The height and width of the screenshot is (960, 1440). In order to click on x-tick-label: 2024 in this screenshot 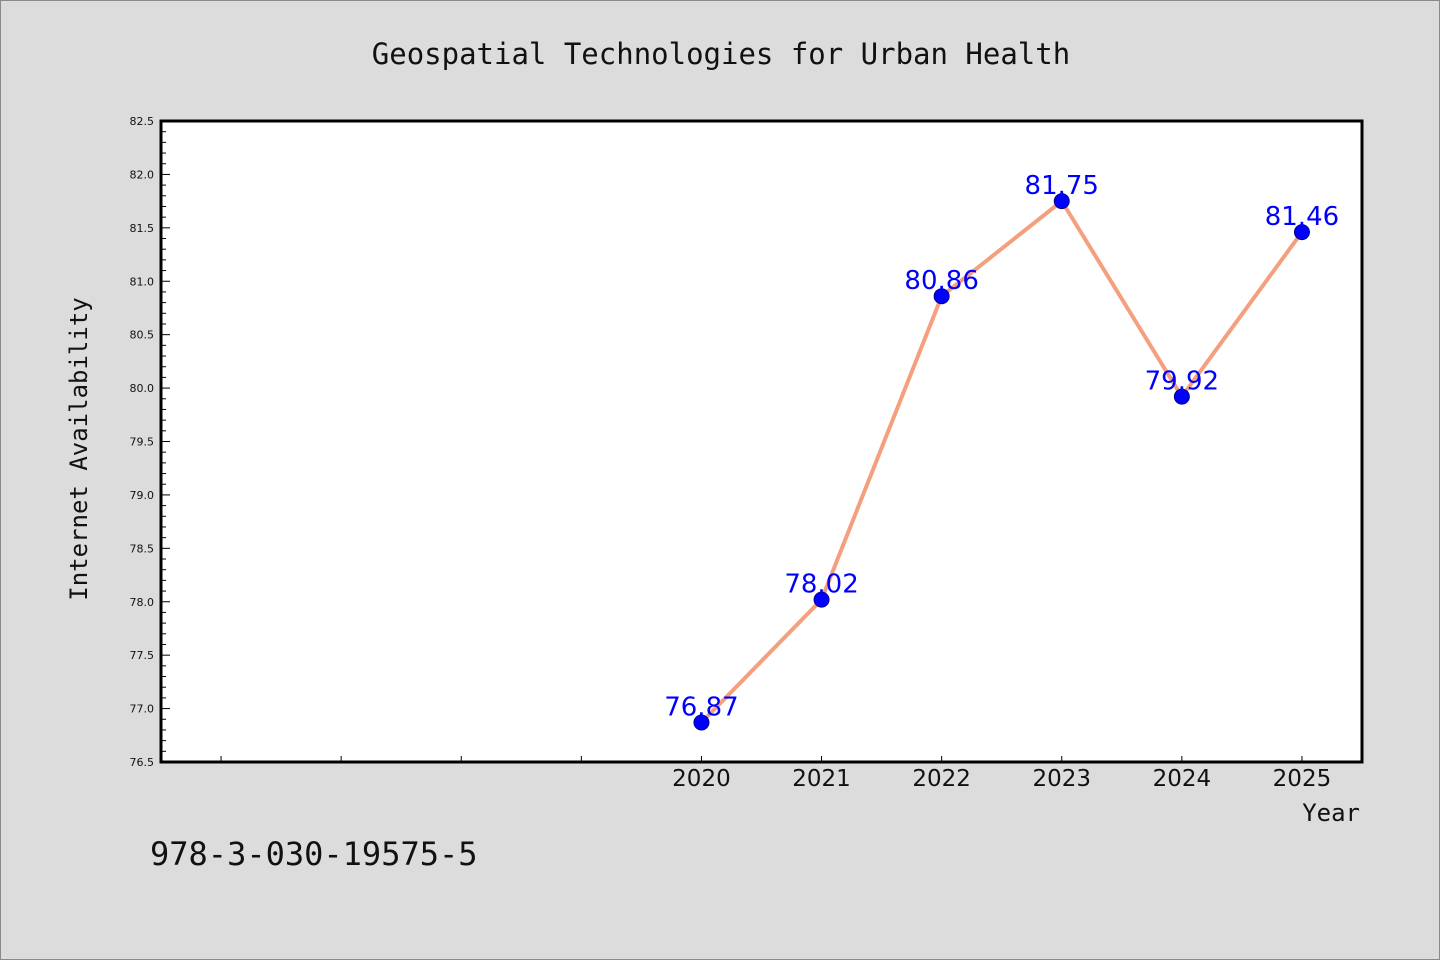, I will do `click(1182, 779)`.